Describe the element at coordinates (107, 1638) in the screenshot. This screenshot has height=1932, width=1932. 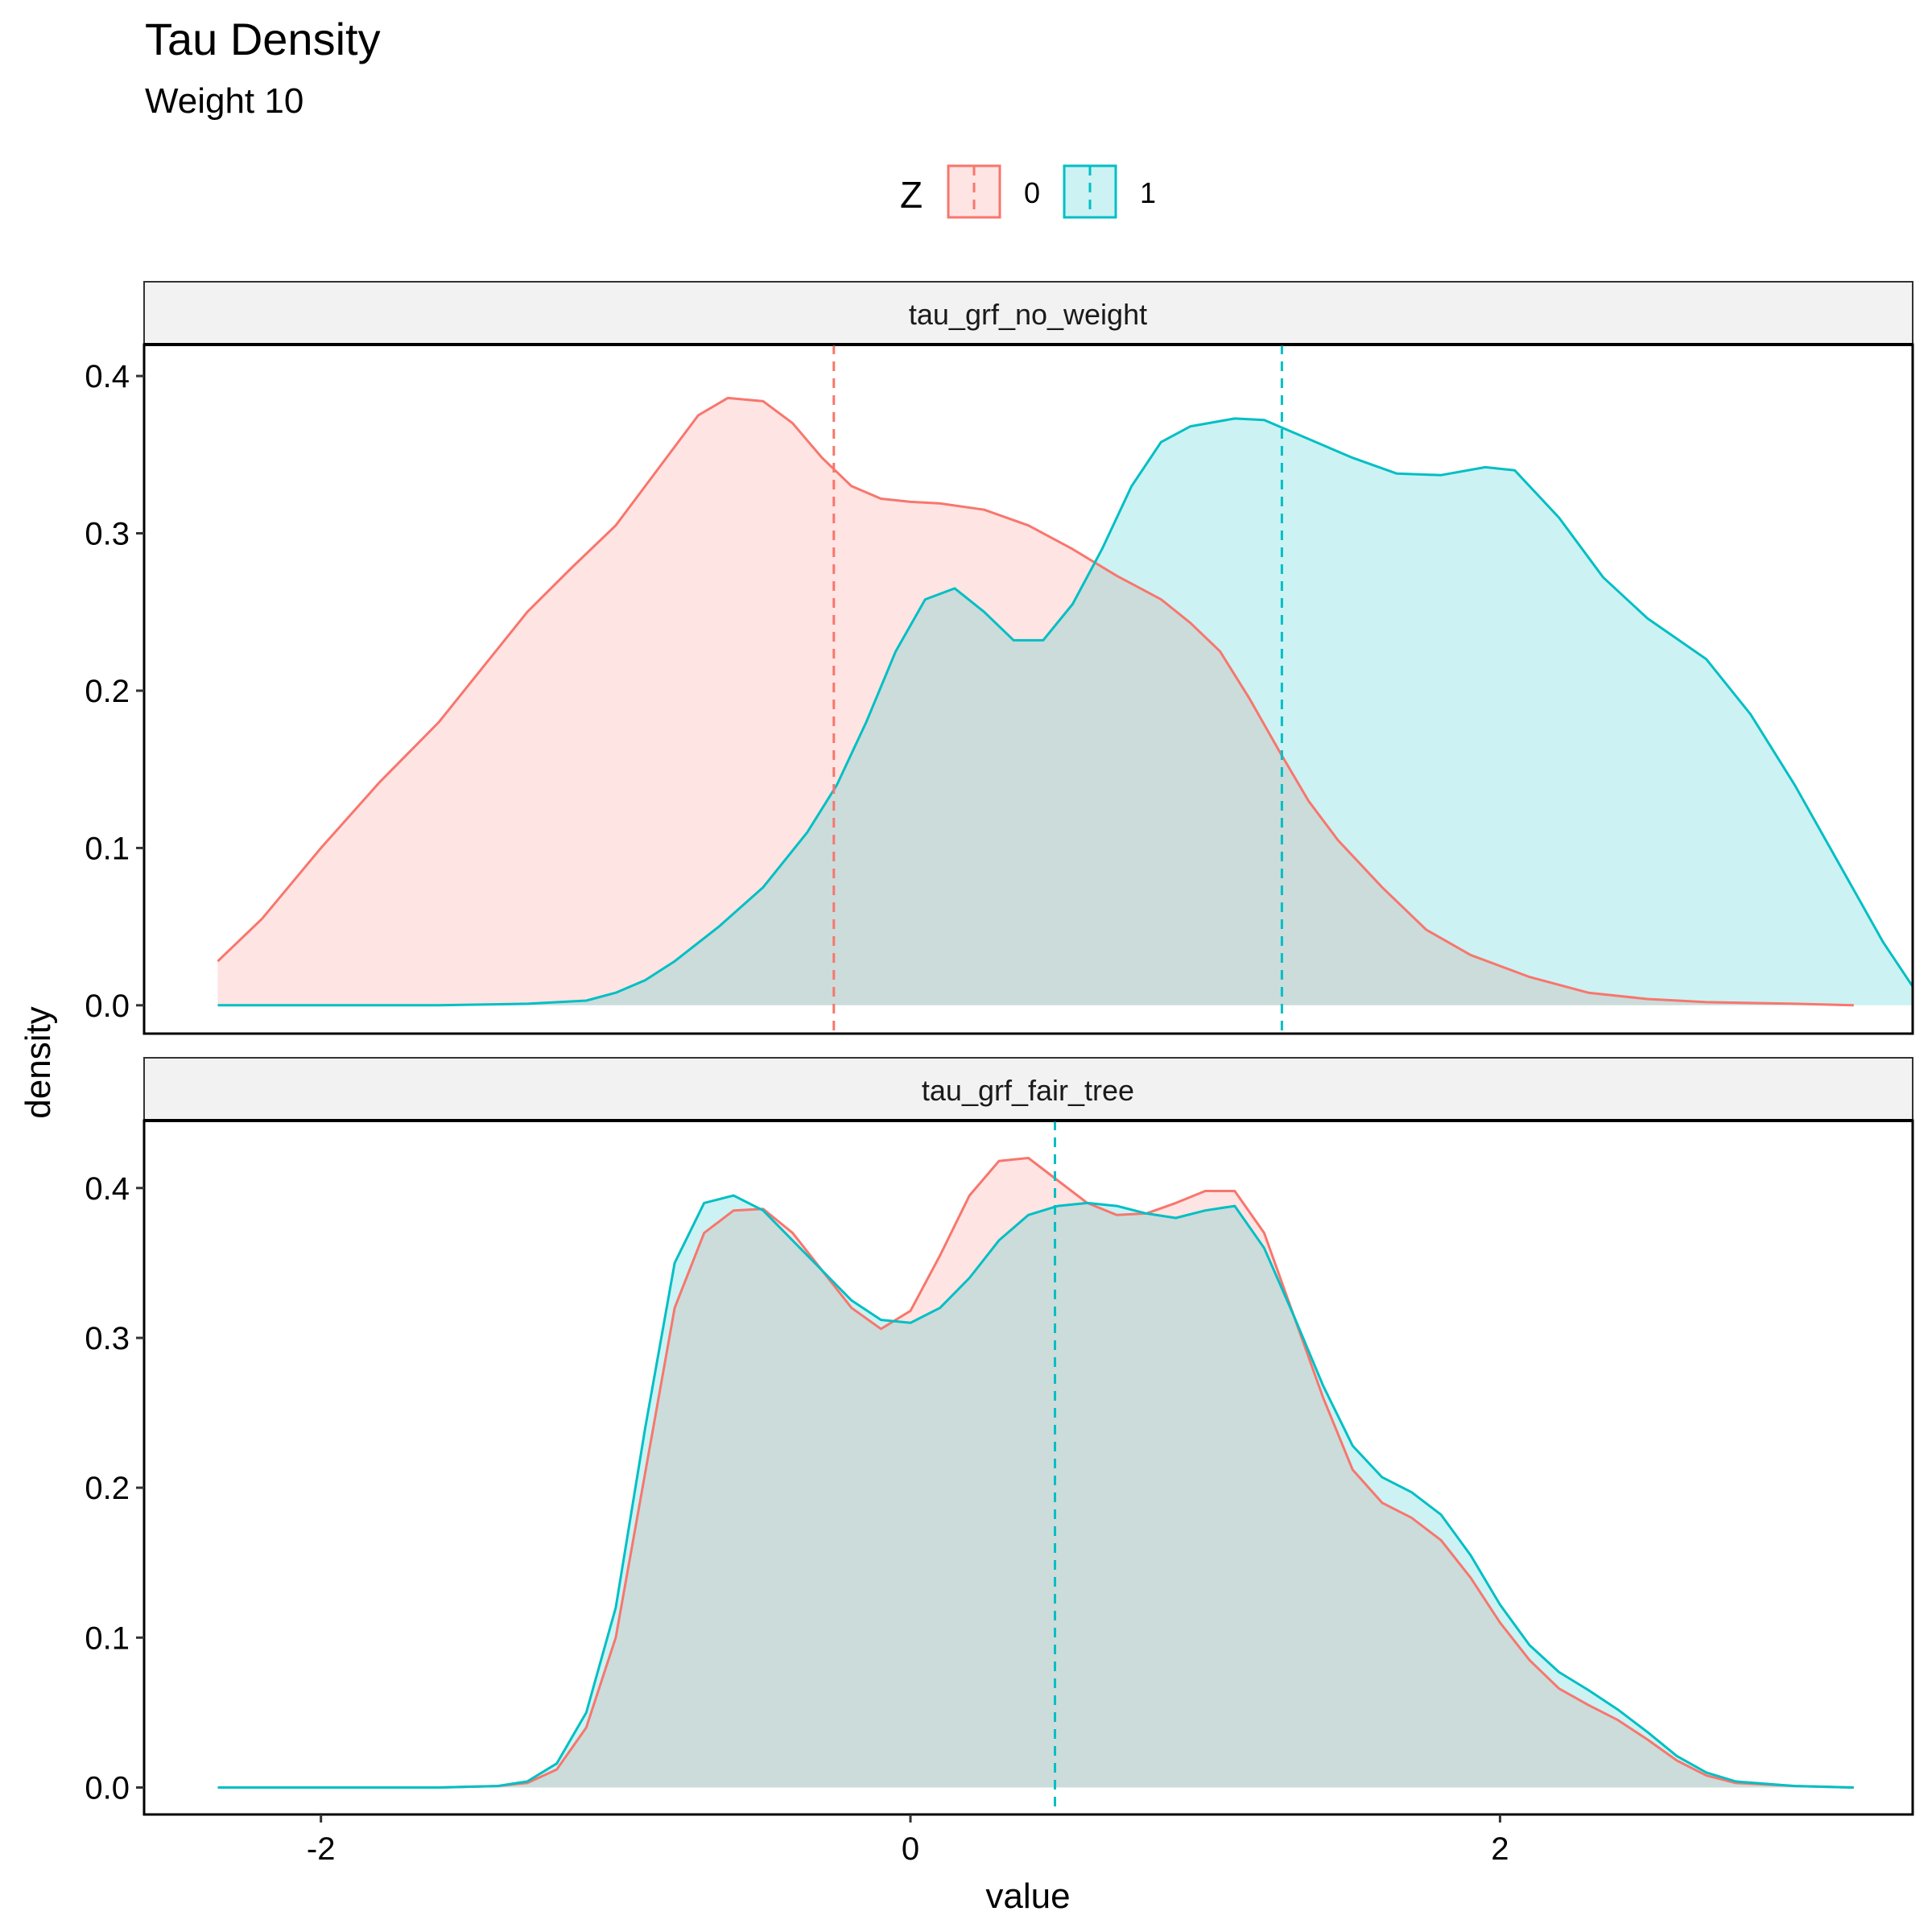
I see `panel-2-y-tick-label: 0.1` at that location.